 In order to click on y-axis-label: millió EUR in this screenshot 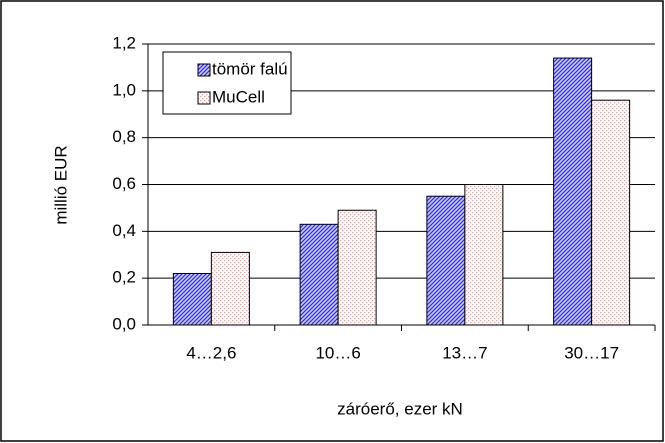, I will do `click(60, 184)`.